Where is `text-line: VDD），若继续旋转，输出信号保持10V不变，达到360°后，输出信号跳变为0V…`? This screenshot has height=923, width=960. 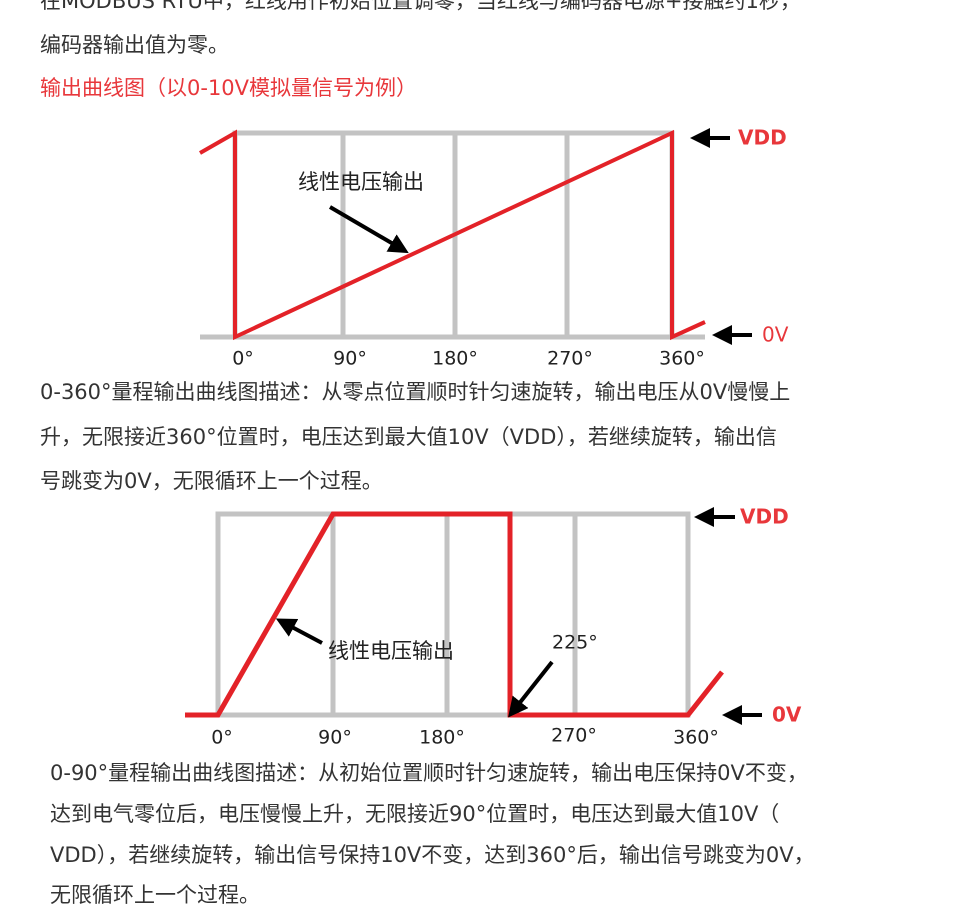
text-line: VDD），若继续旋转，输出信号保持10V不变，达到360°后，输出信号跳变为0V… is located at coordinates (432, 855).